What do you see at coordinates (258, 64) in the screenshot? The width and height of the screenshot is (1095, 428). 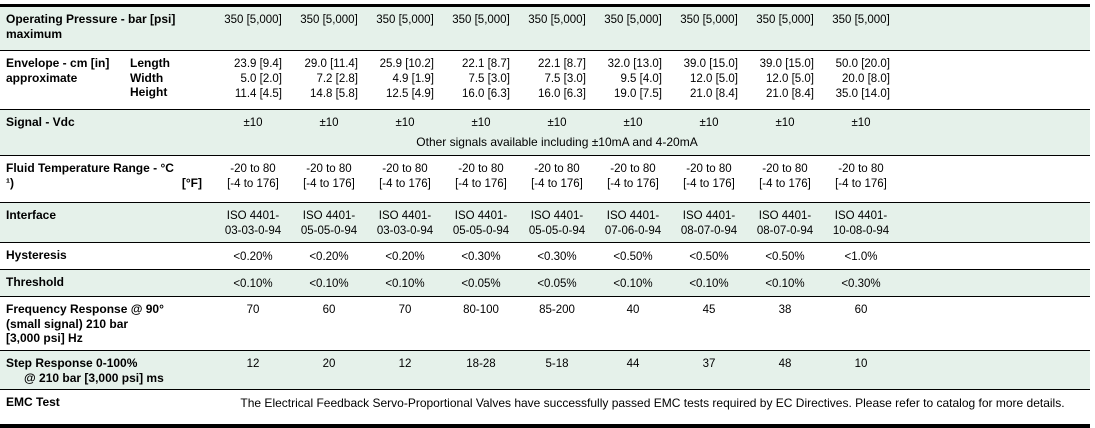 I see `value-line: 23.9 [9.4]` at bounding box center [258, 64].